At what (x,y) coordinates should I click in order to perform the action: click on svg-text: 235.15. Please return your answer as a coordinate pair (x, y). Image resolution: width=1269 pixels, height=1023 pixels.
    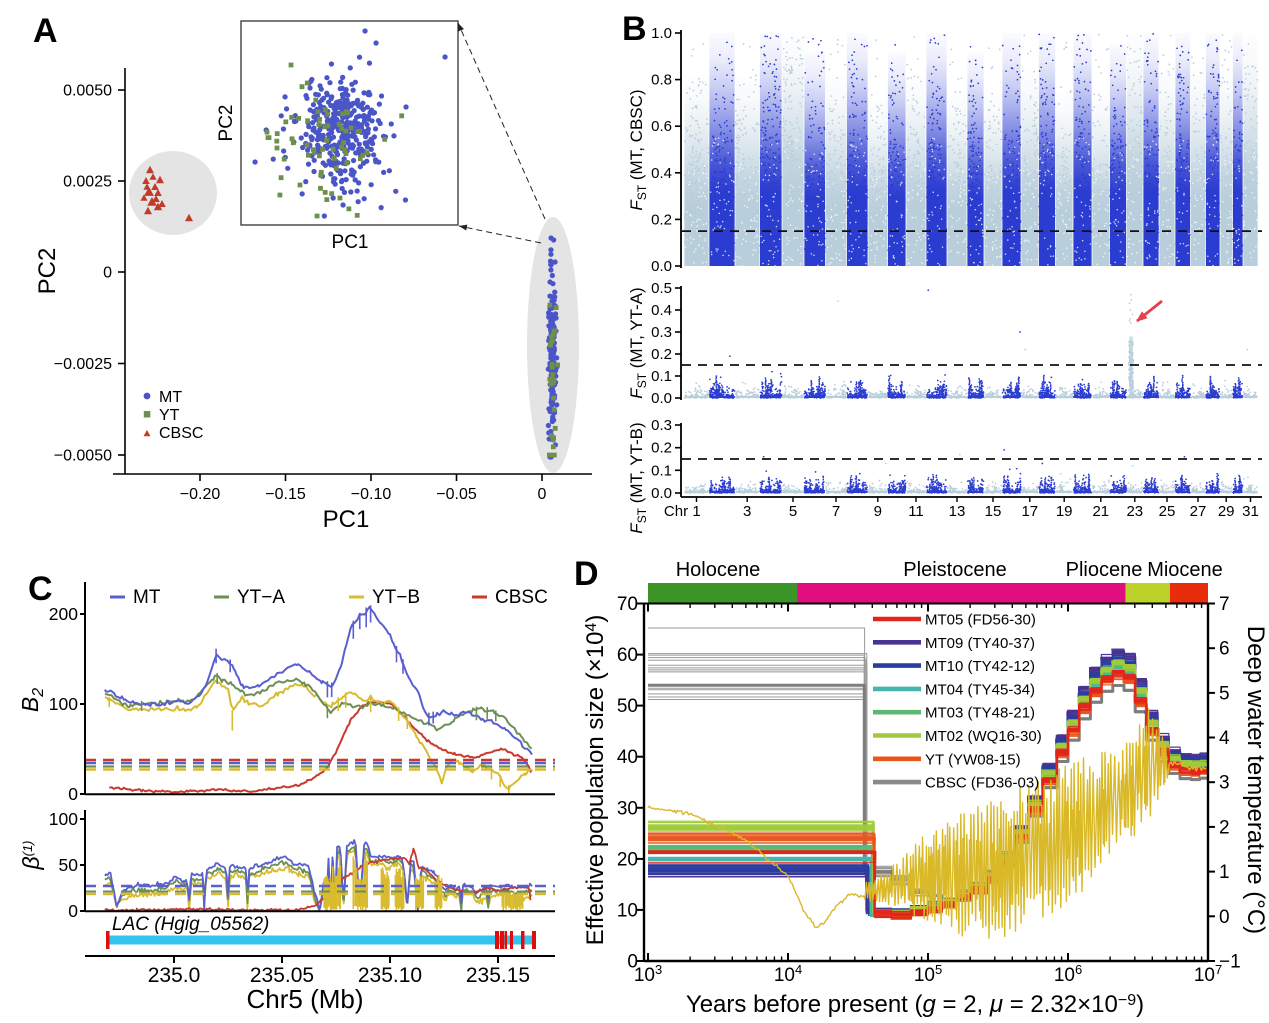
    Looking at the image, I should click on (498, 975).